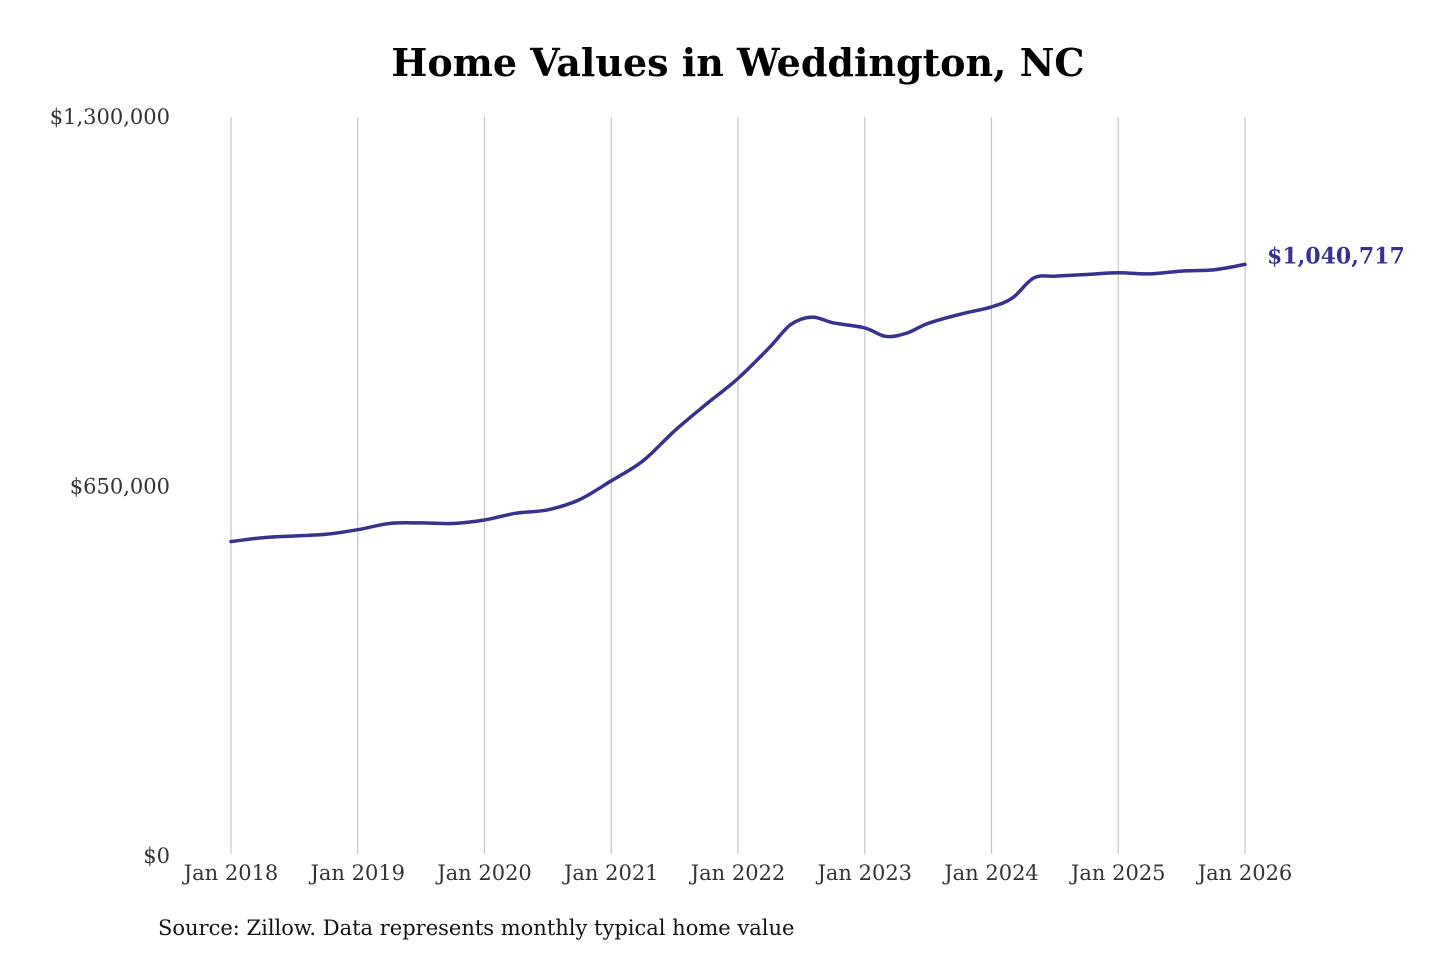 Image resolution: width=1440 pixels, height=960 pixels. What do you see at coordinates (1336, 256) in the screenshot?
I see `end-value-label: $1,040,717` at bounding box center [1336, 256].